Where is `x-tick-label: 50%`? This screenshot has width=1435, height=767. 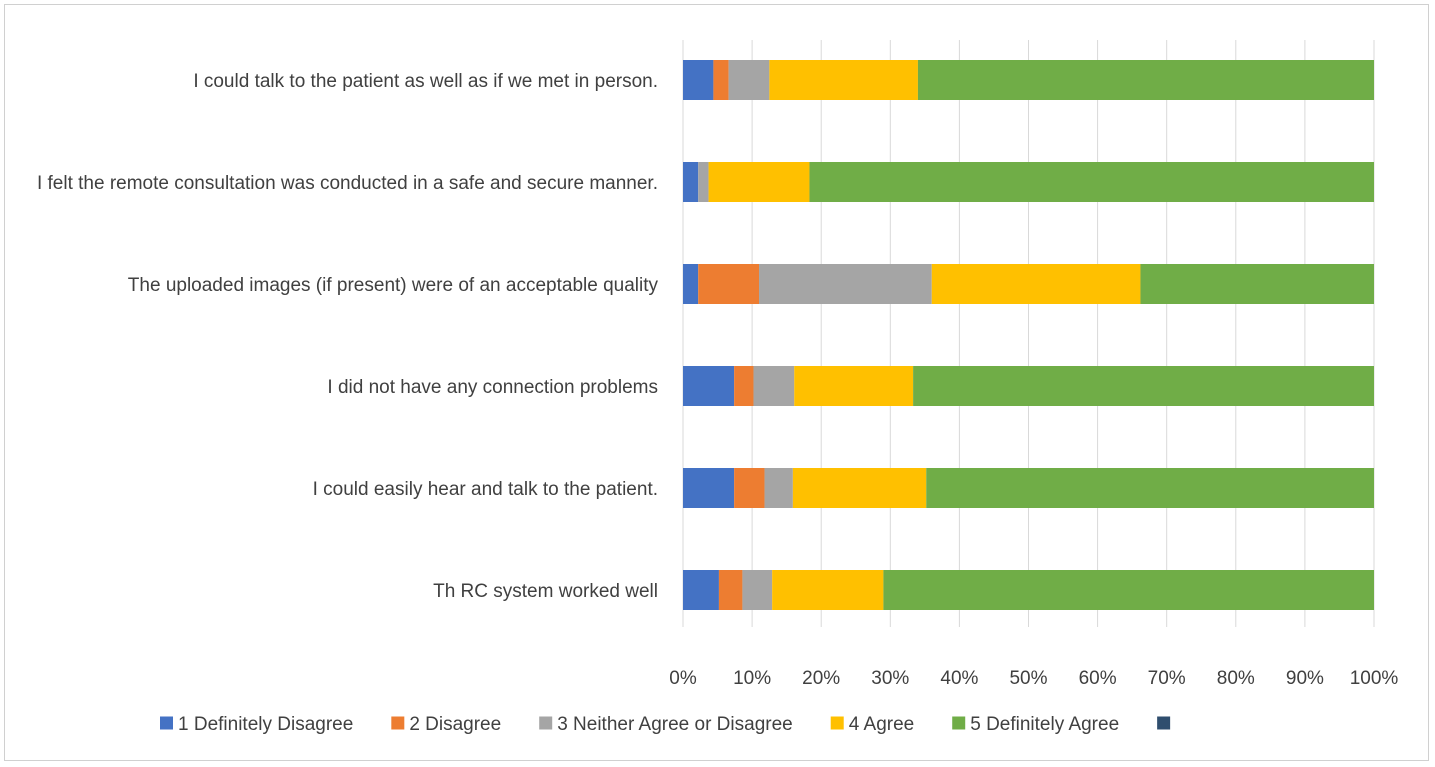
x-tick-label: 50% is located at coordinates (1028, 678).